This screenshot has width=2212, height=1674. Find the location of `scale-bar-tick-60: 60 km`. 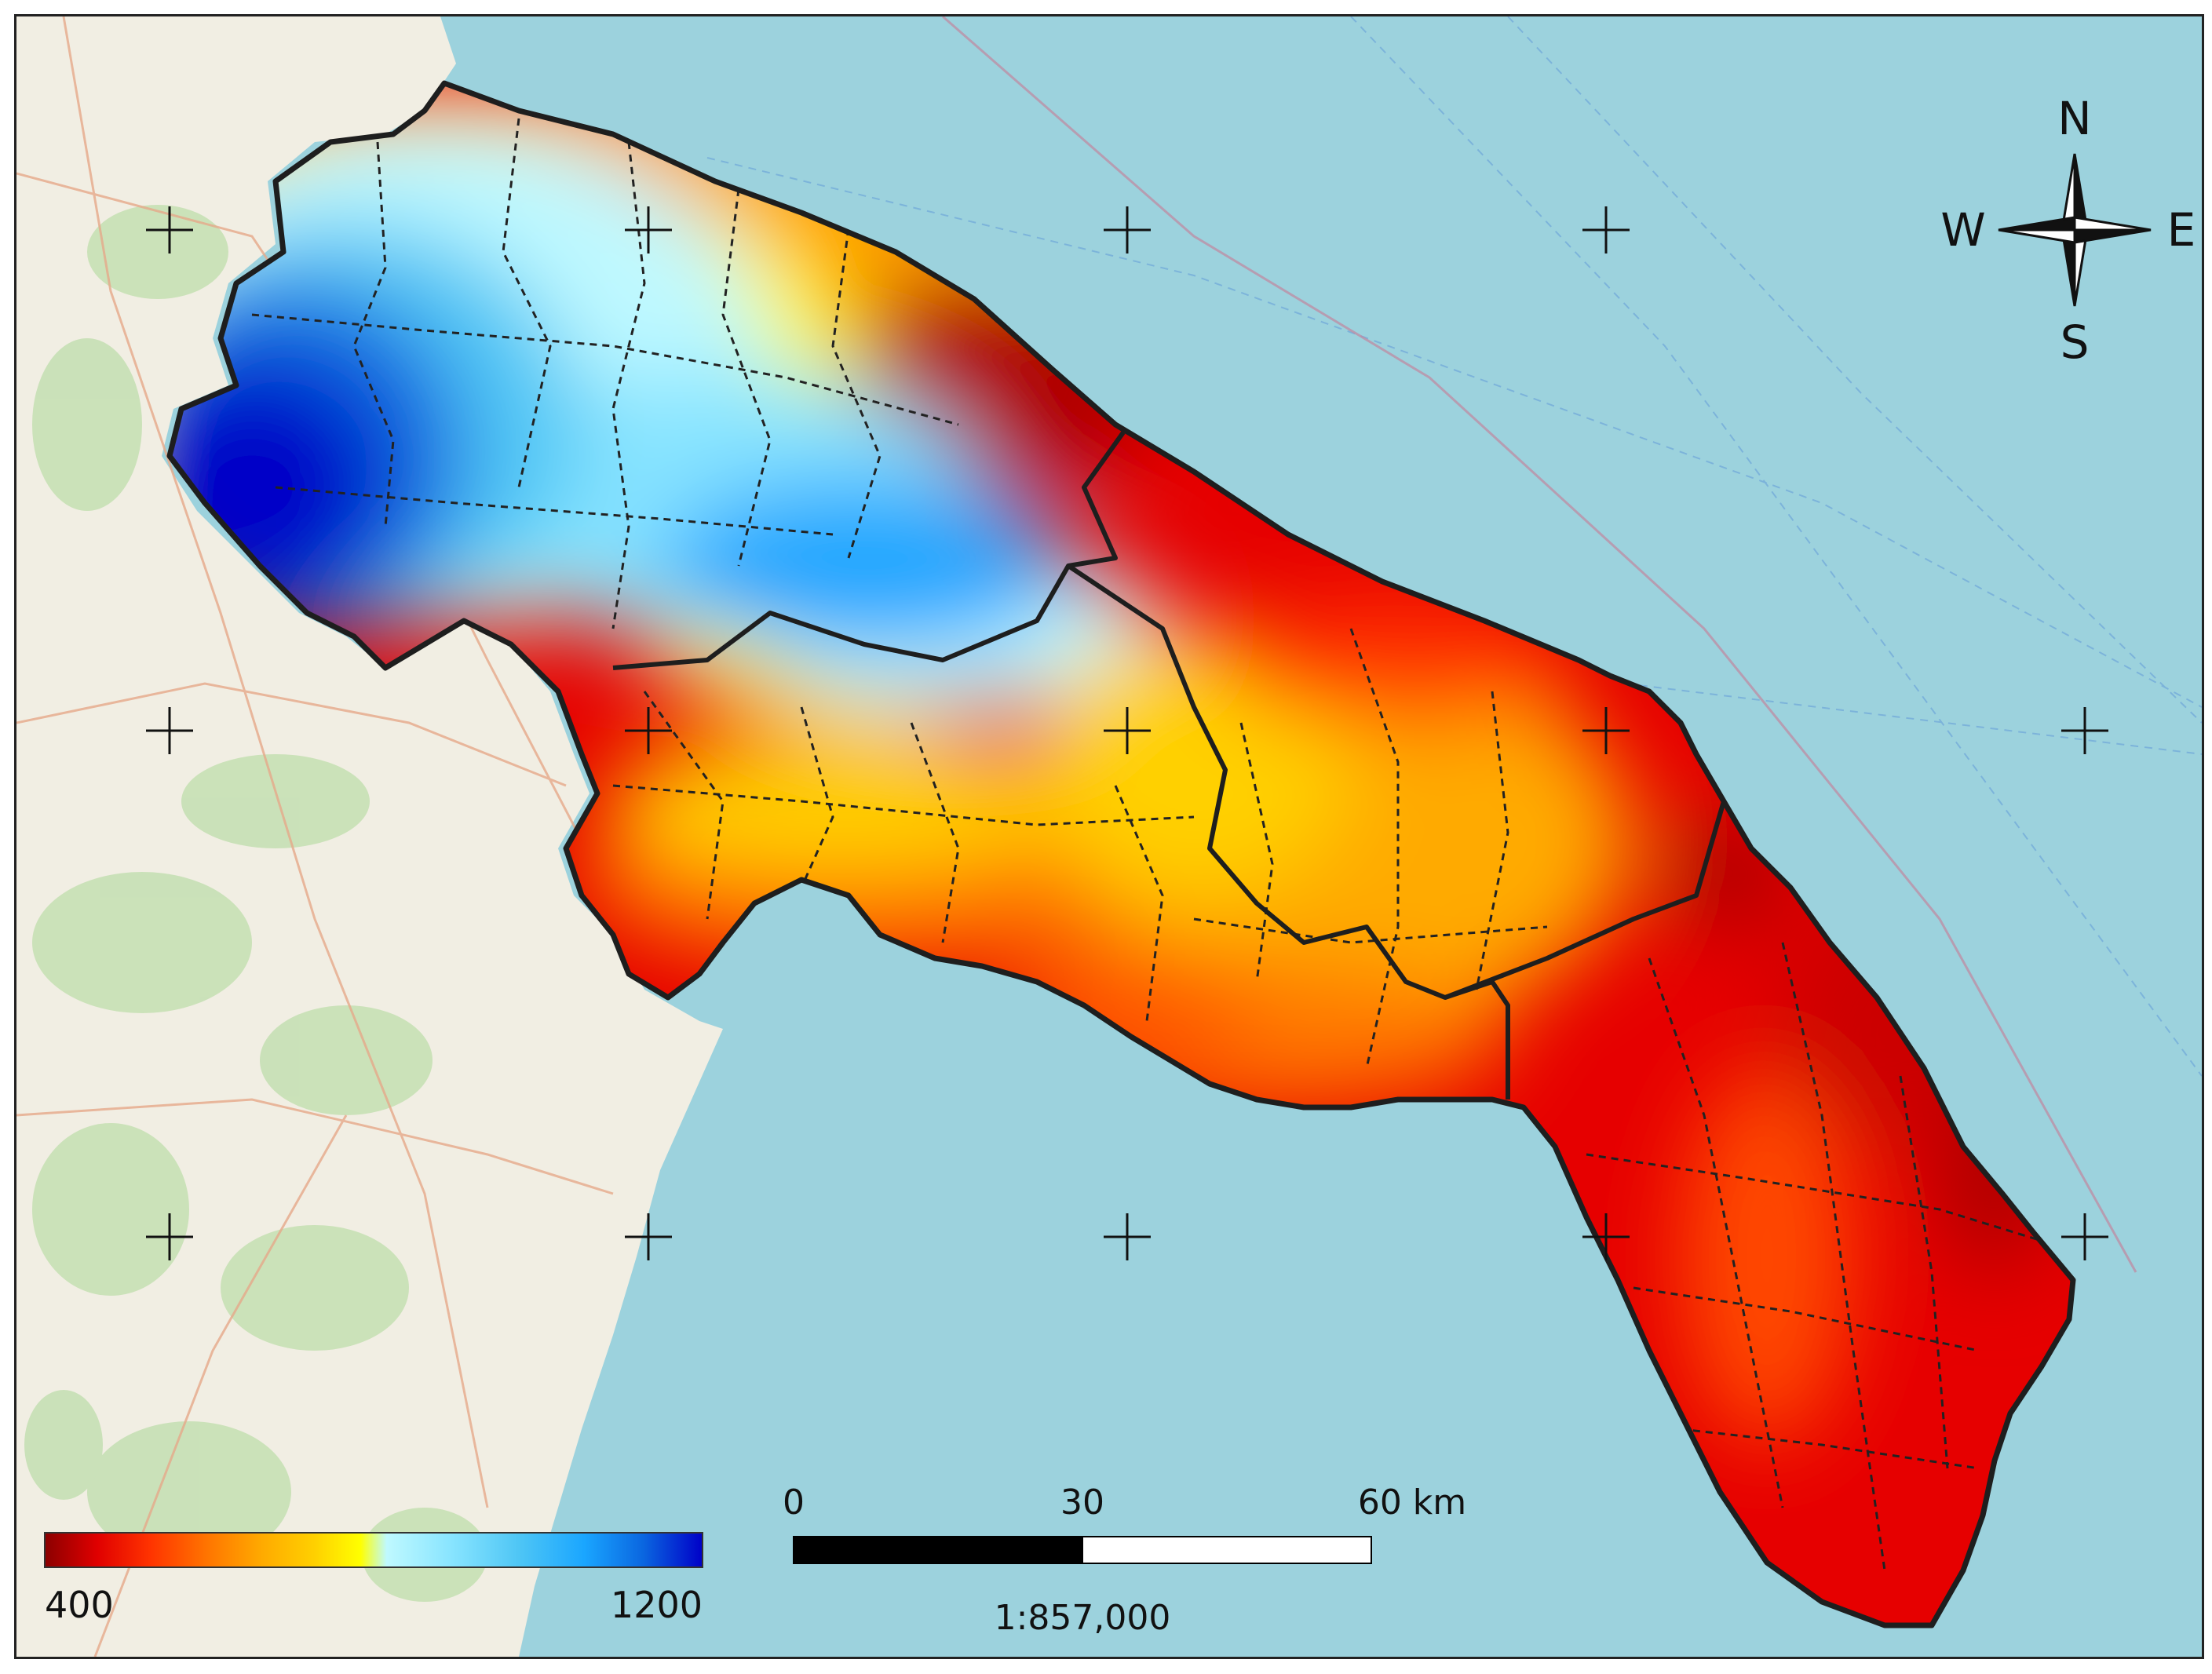

scale-bar-tick-60: 60 km is located at coordinates (1412, 1503).